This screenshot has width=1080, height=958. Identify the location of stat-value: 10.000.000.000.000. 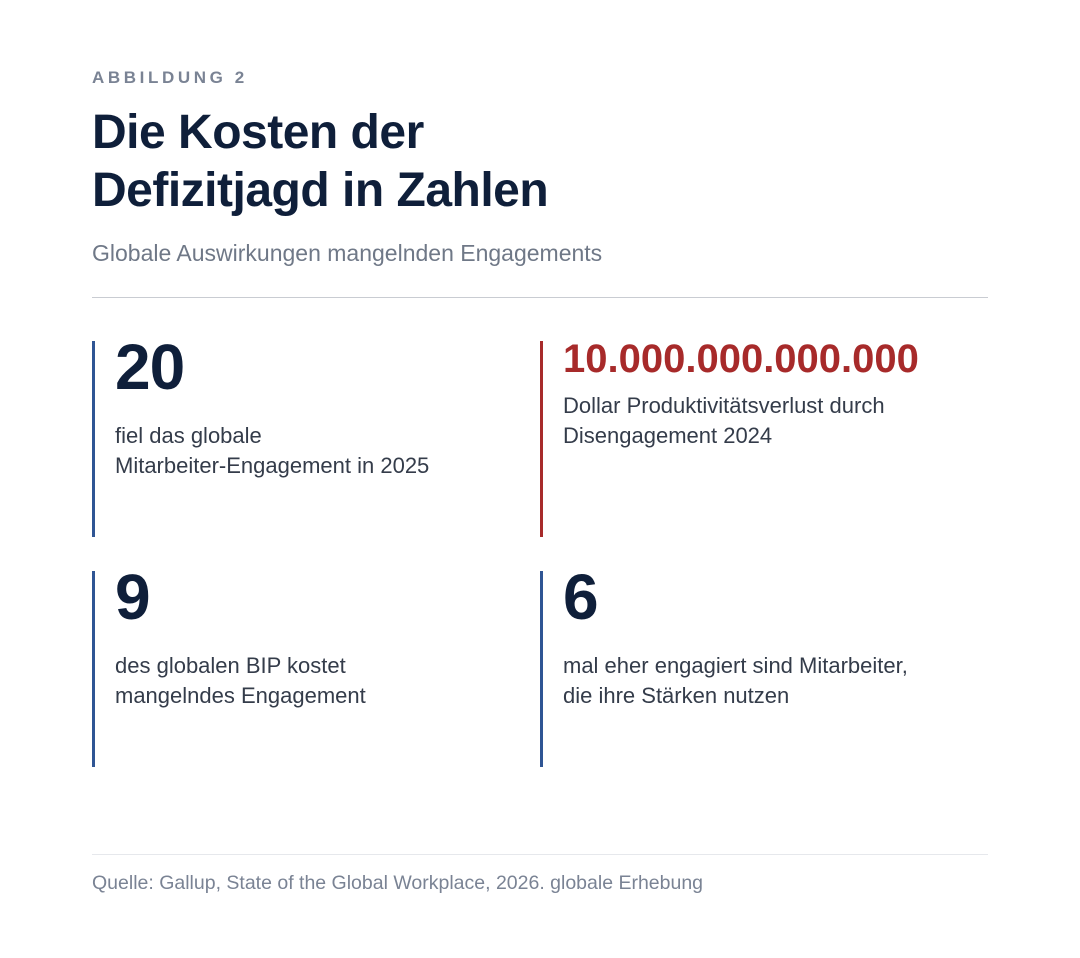
(741, 359).